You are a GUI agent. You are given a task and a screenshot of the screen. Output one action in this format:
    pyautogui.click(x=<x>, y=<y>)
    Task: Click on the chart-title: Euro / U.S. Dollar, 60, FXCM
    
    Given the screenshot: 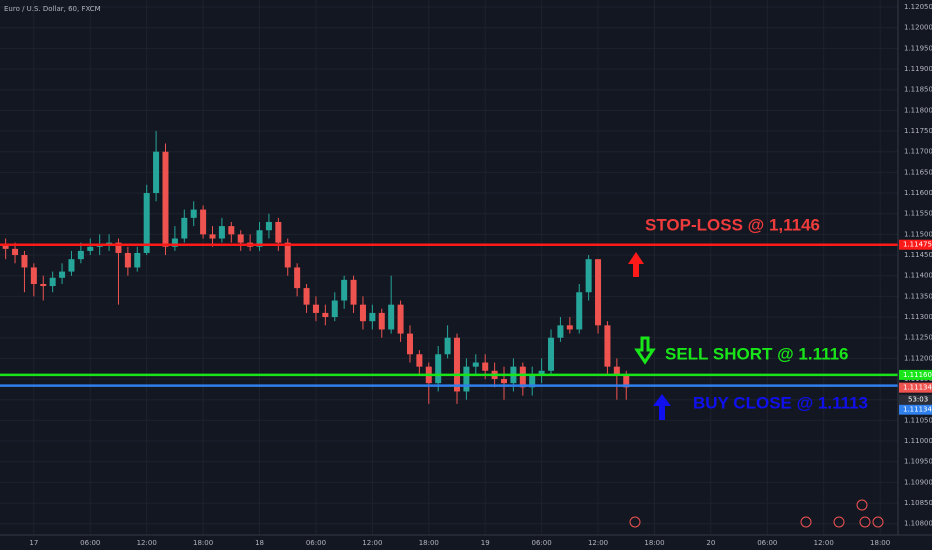 What is the action you would take?
    pyautogui.click(x=52, y=9)
    